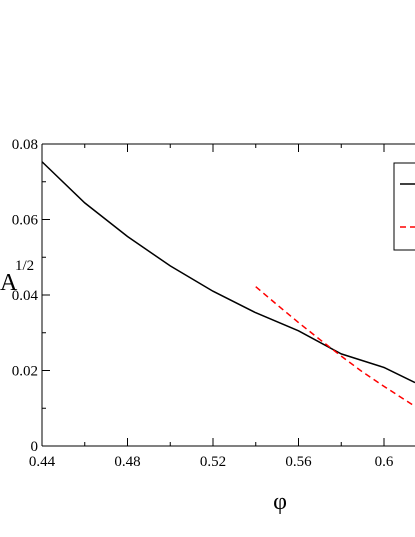  What do you see at coordinates (213, 462) in the screenshot?
I see `x-tick-label: 0.52` at bounding box center [213, 462].